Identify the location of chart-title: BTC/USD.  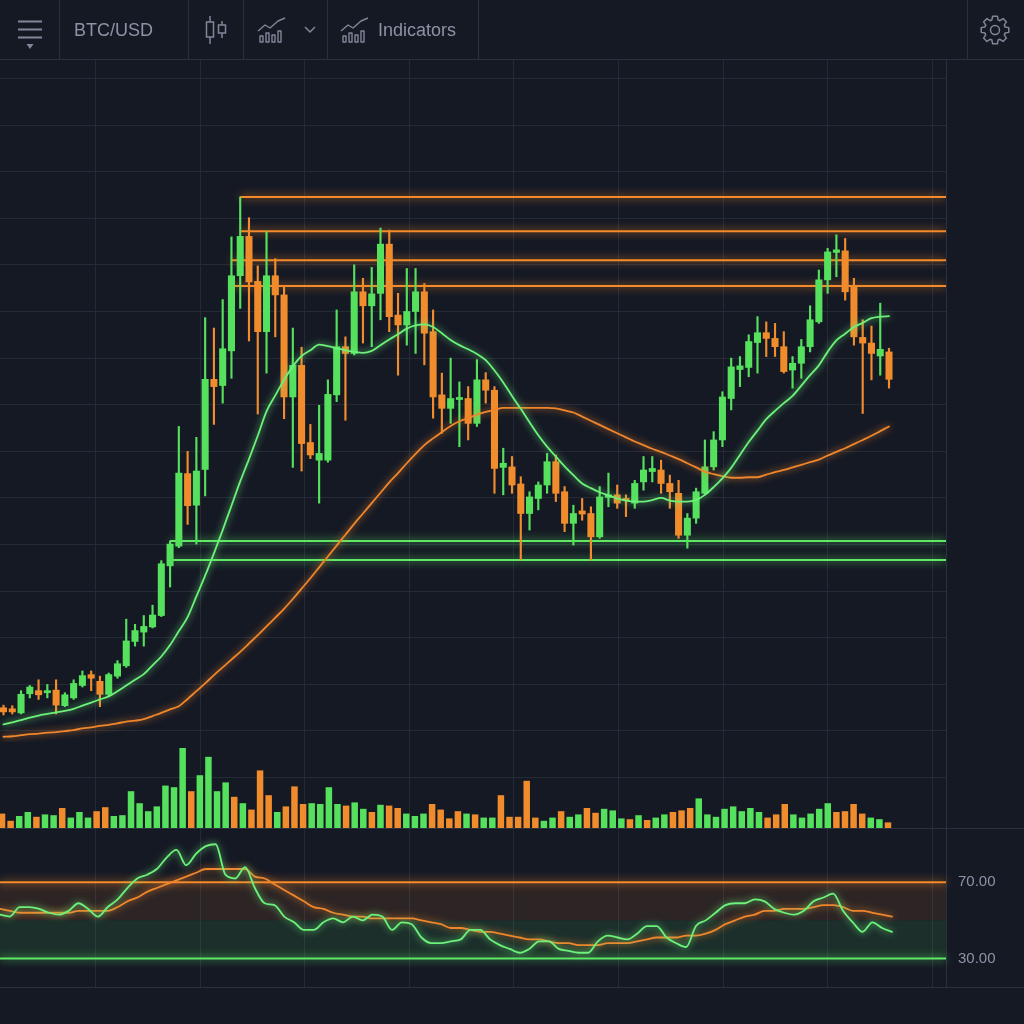
(114, 30).